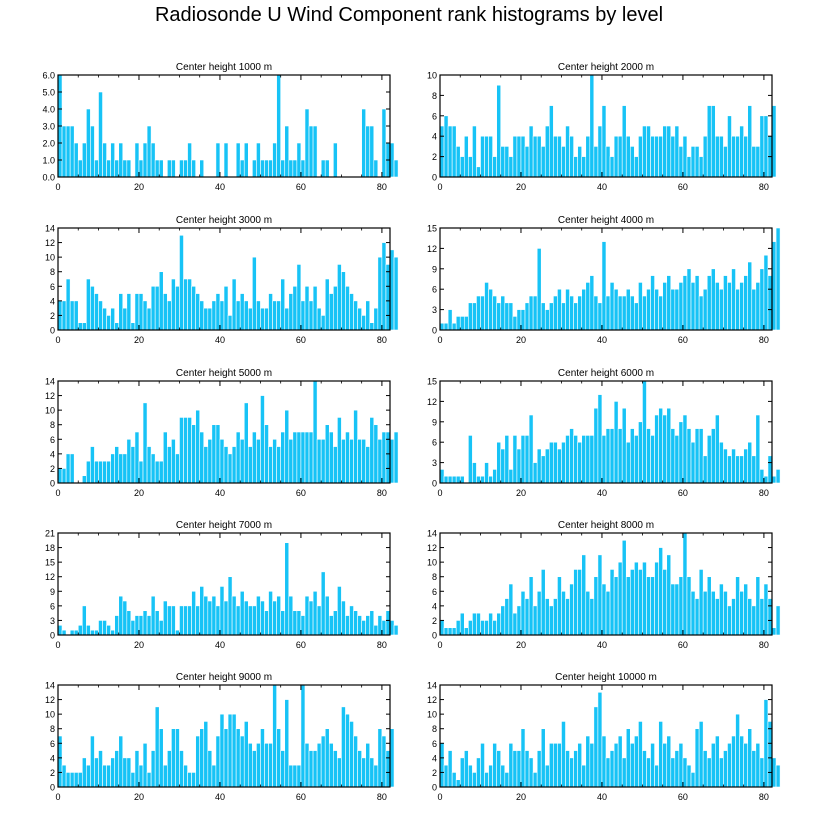 This screenshot has width=818, height=824. Describe the element at coordinates (432, 700) in the screenshot. I see `y-tick-label: 12` at that location.